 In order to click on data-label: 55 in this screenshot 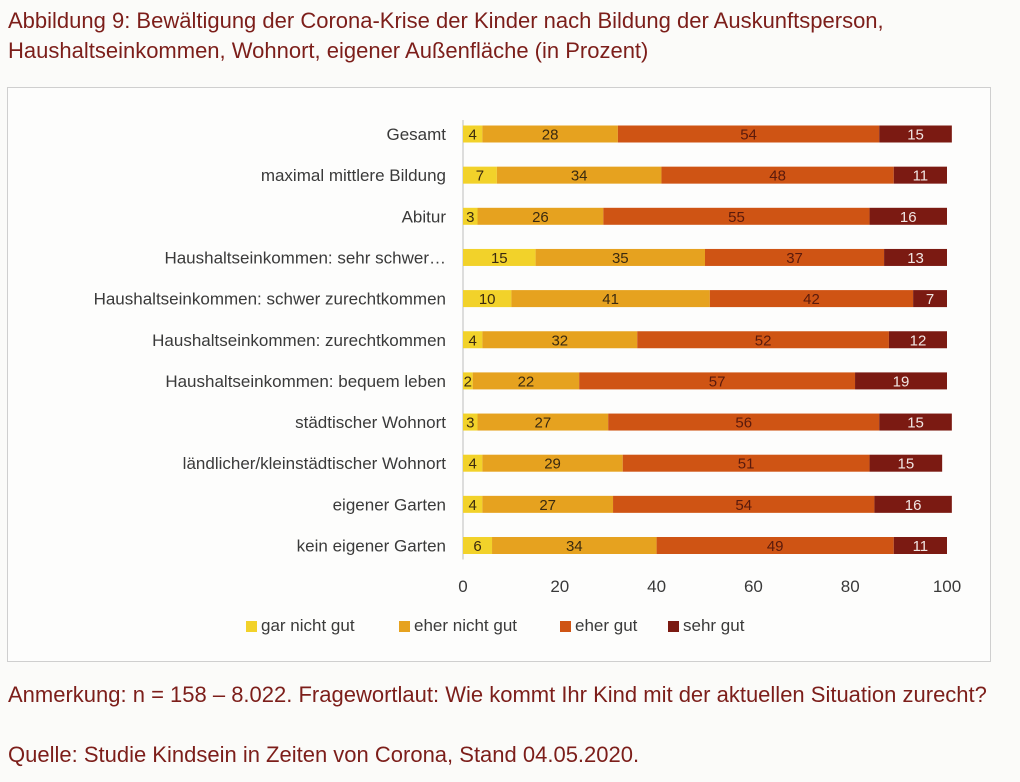, I will do `click(736, 217)`.